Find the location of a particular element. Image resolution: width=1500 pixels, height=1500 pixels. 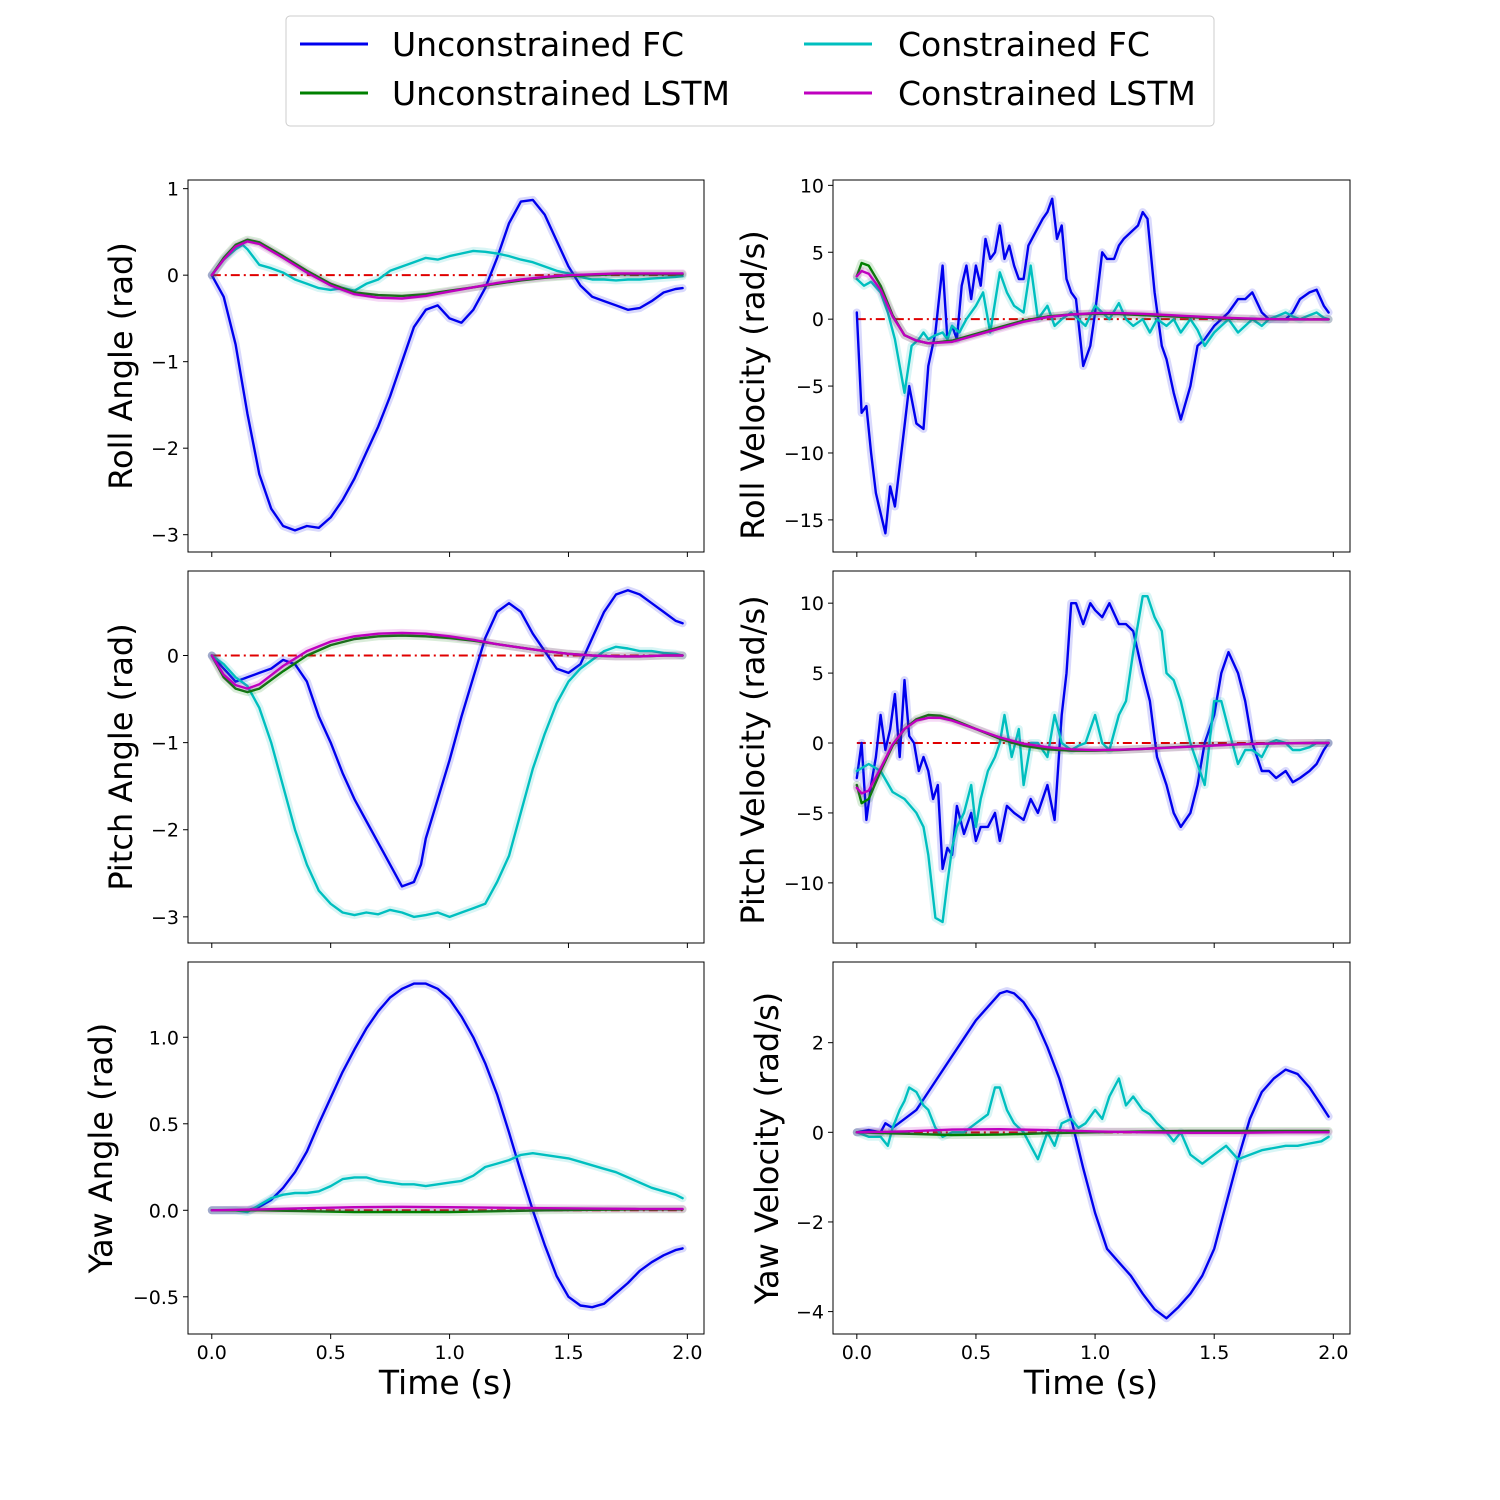

legend-label-constrained-fc: Constrained FC is located at coordinates (1024, 44).